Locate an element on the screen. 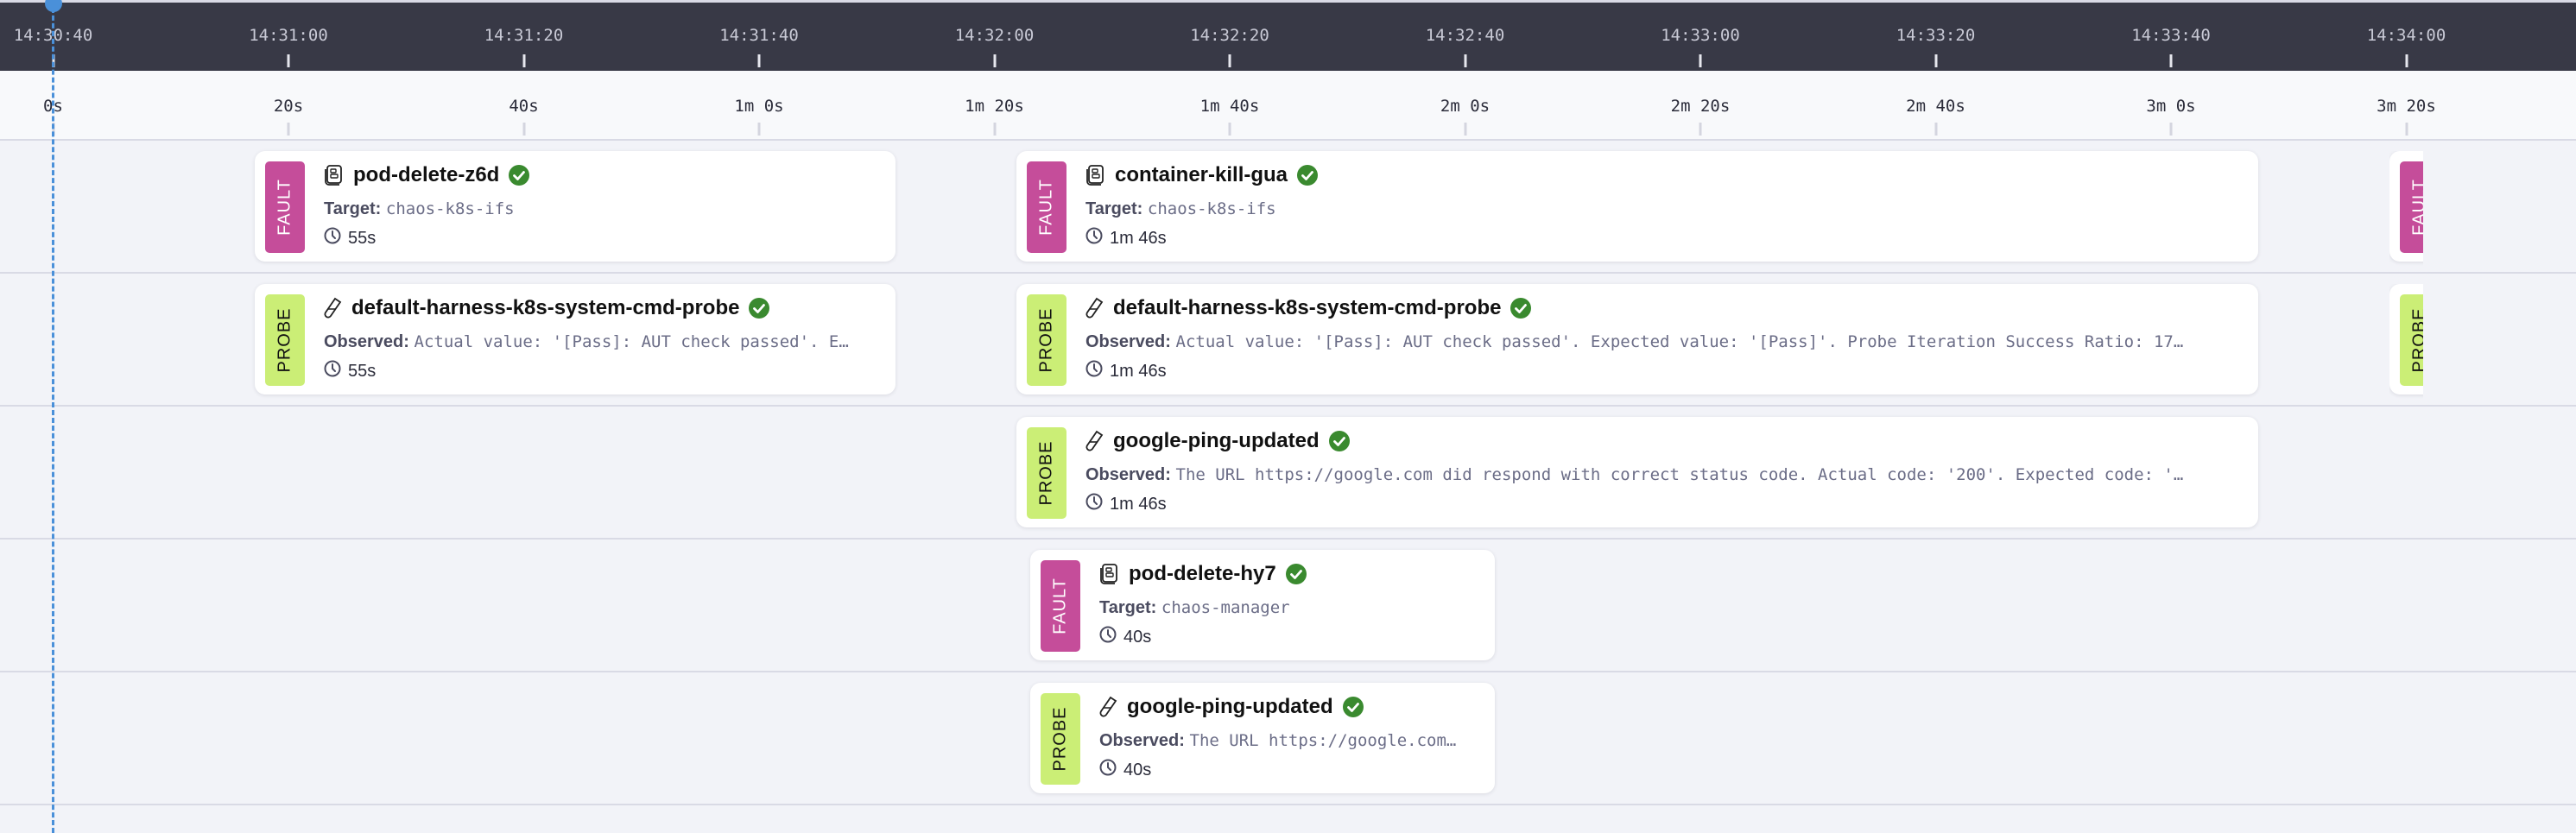  target-line: Target: chaos-manager is located at coordinates (1291, 608).